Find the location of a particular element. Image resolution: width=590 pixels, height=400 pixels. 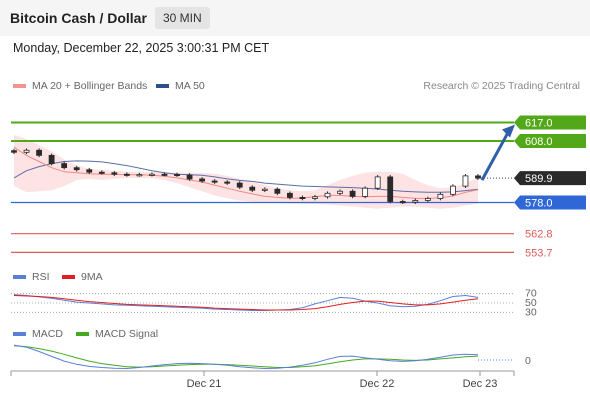

timestamp: Monday, December 22, 2025 3:00:31 PM CET is located at coordinates (141, 48).